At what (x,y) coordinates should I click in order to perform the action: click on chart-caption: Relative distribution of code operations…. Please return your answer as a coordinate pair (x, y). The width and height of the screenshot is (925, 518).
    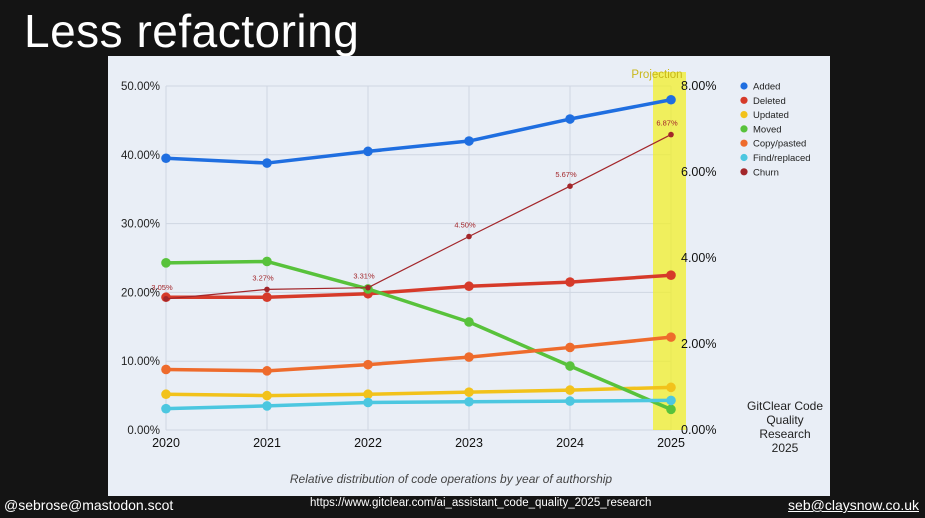
    Looking at the image, I should click on (451, 479).